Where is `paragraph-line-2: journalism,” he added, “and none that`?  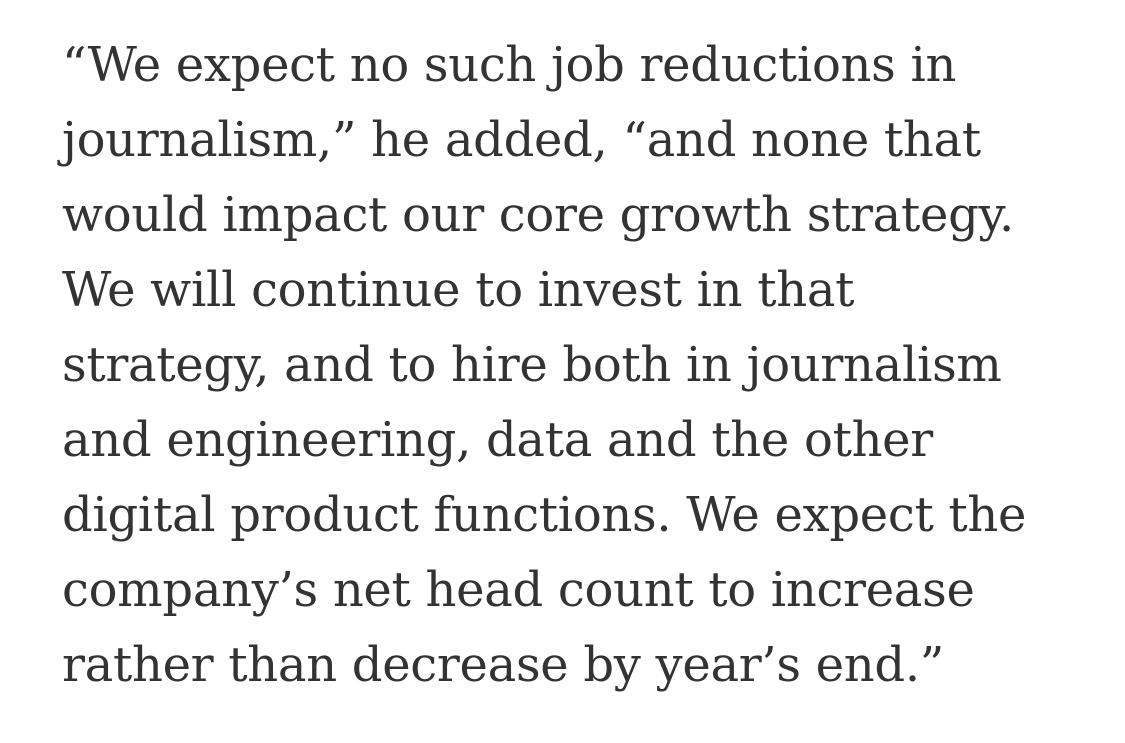 paragraph-line-2: journalism,” he added, “and none that is located at coordinates (521, 140).